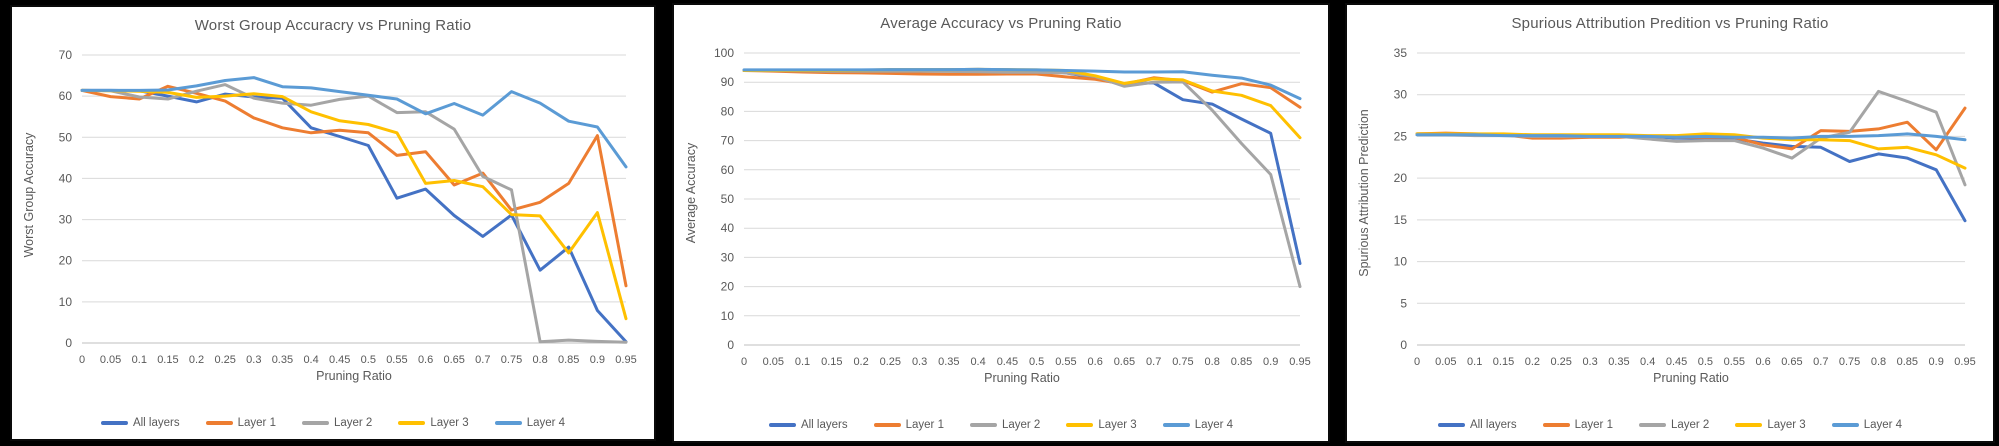 The height and width of the screenshot is (446, 1999). Describe the element at coordinates (1401, 220) in the screenshot. I see `y-tick-label: 15` at that location.